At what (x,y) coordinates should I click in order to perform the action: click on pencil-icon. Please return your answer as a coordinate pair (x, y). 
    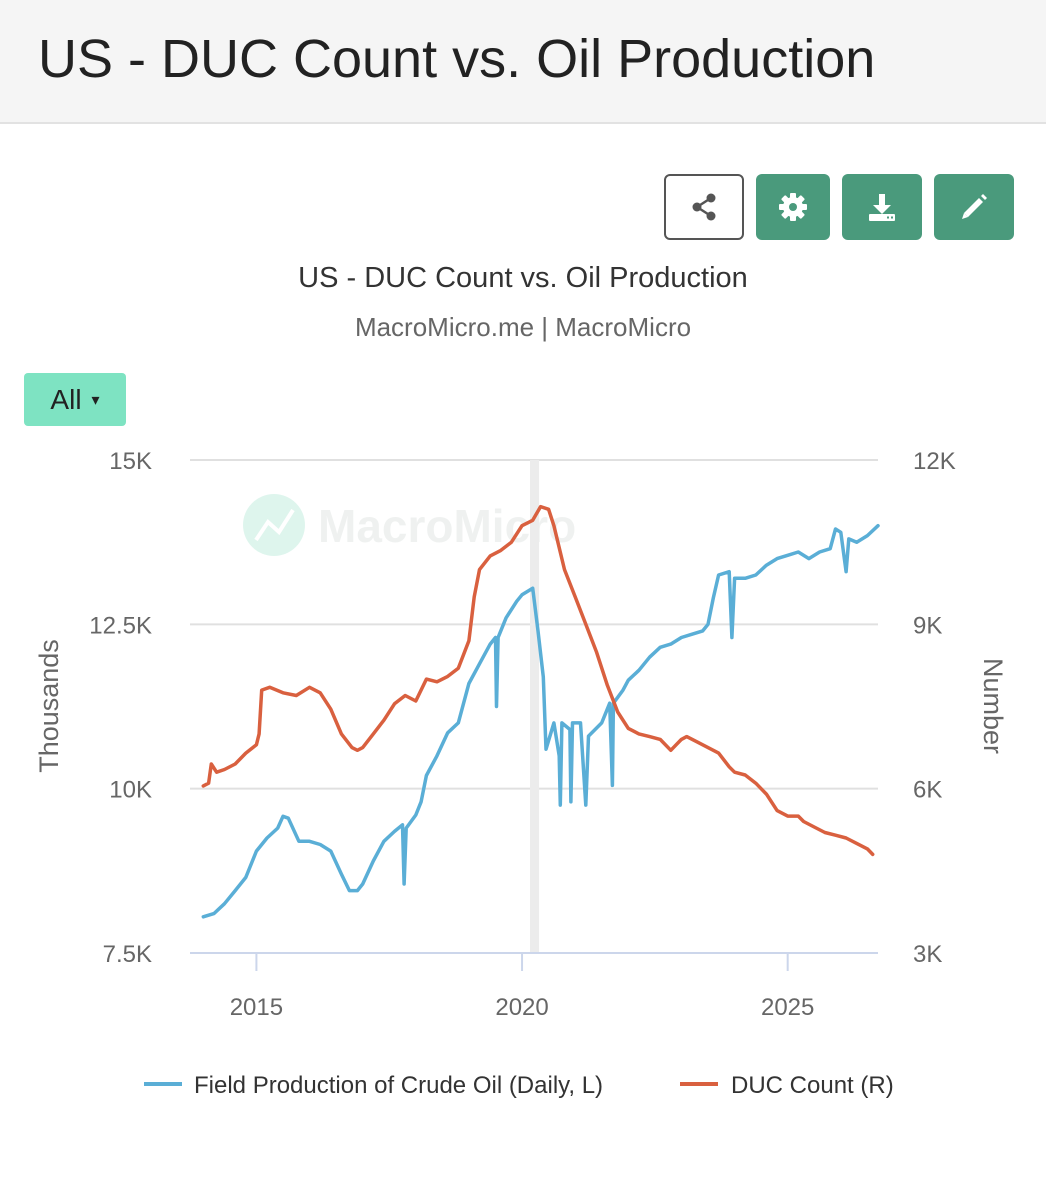
    Looking at the image, I should click on (974, 206).